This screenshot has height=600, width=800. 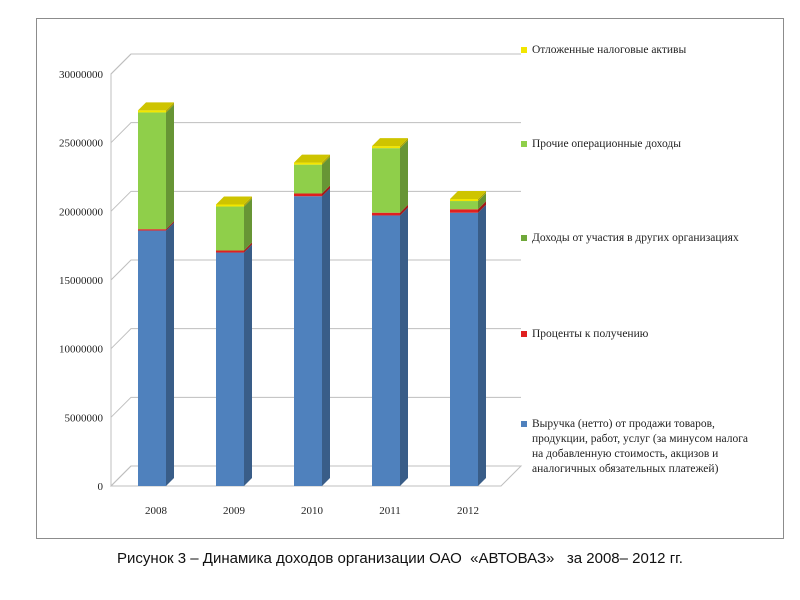 What do you see at coordinates (81, 350) in the screenshot?
I see `y-tick-label: 10000000` at bounding box center [81, 350].